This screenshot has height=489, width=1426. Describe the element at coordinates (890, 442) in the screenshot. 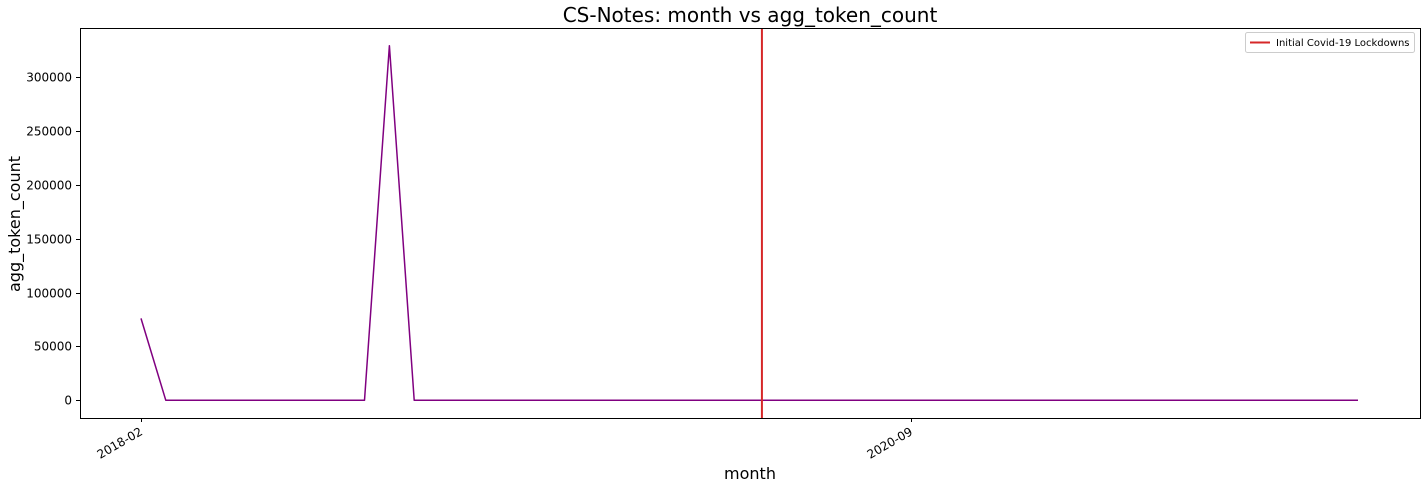

I see `x-tick-label: 2020-09` at that location.